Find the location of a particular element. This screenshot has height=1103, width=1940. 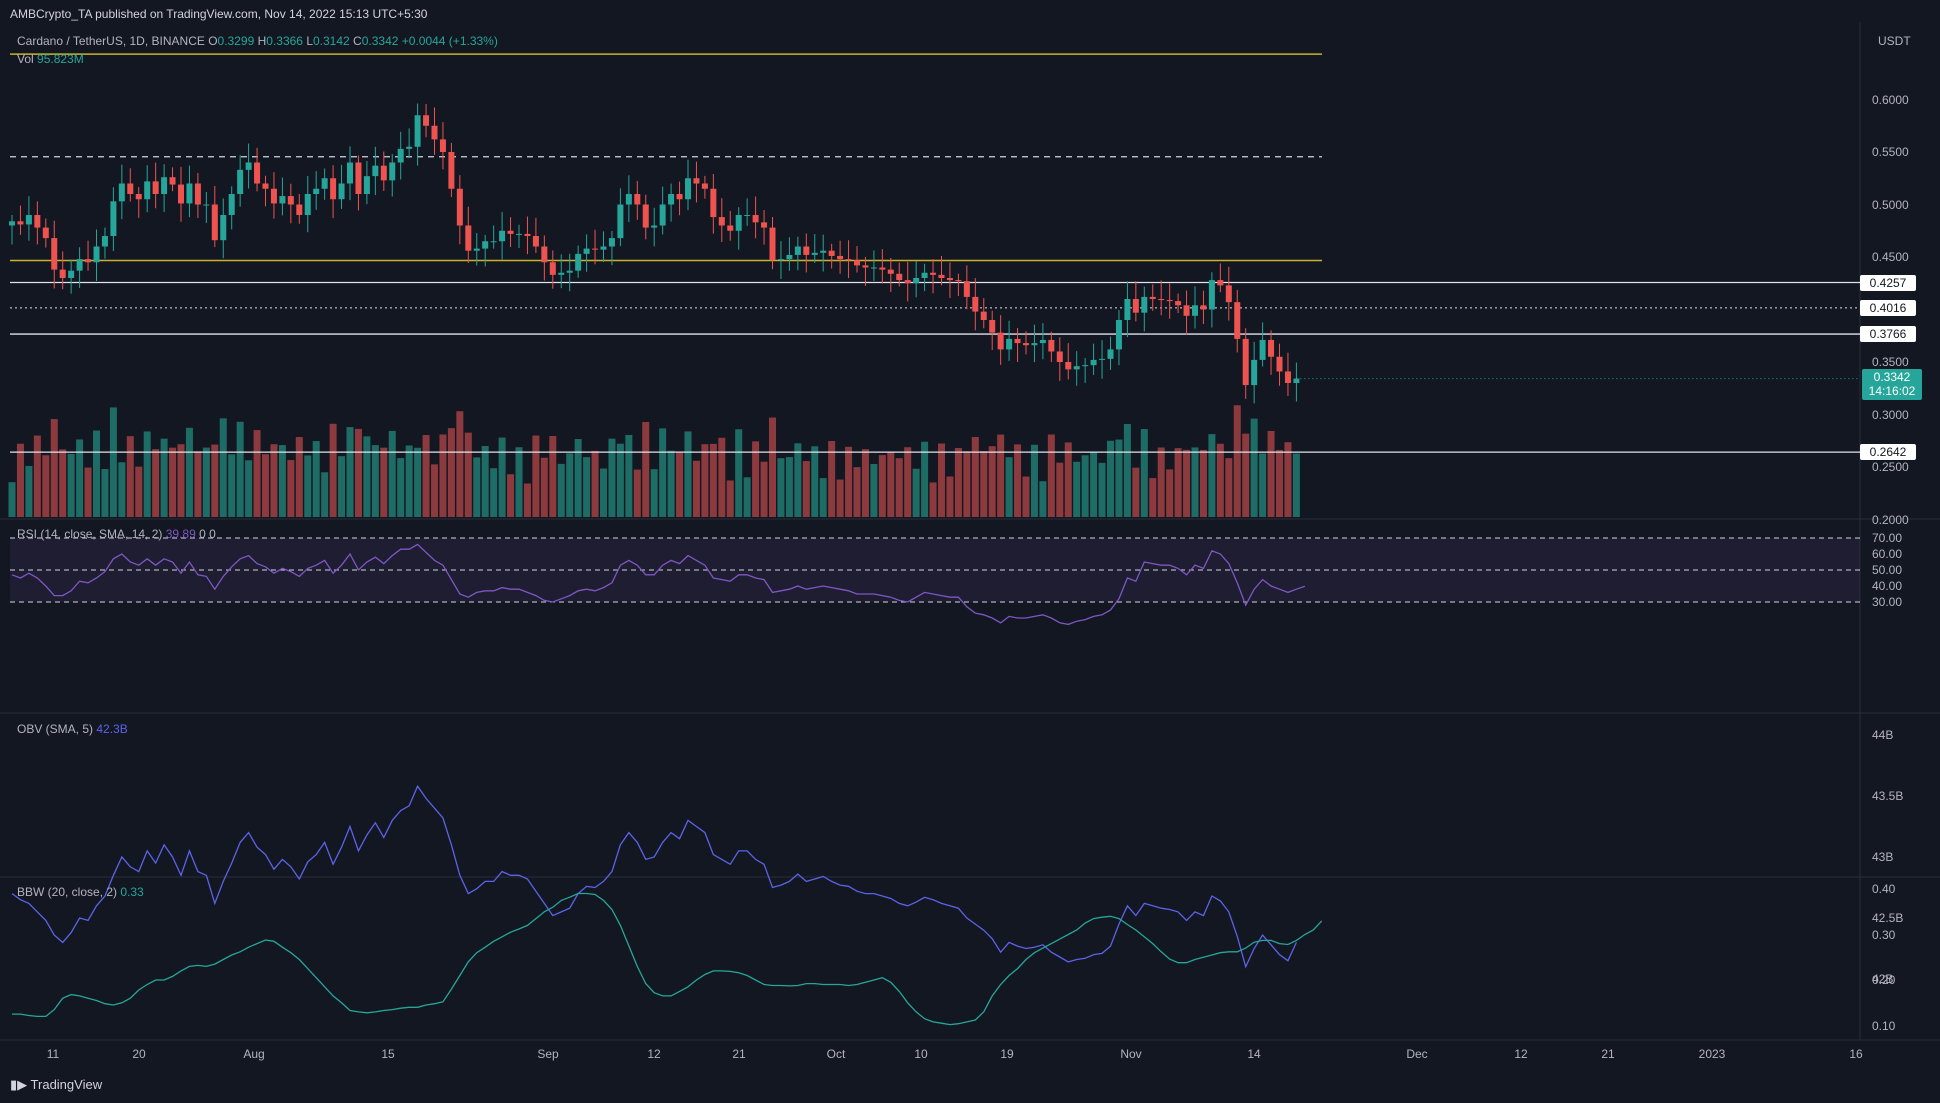

bbw-header: BBW (20, close, 2) 0.33 is located at coordinates (80, 892).